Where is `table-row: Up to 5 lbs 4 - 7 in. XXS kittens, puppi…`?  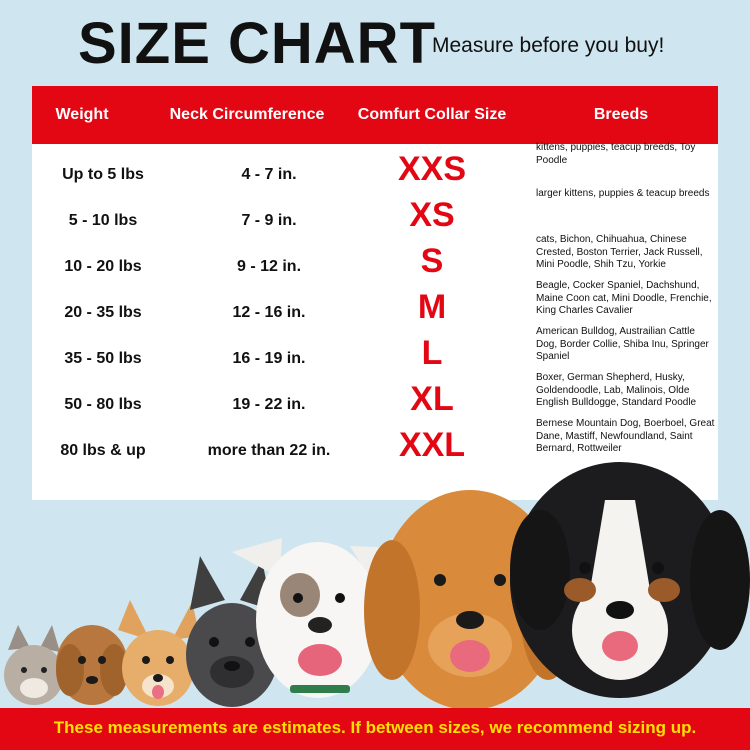 table-row: Up to 5 lbs 4 - 7 in. XXS kittens, puppi… is located at coordinates (375, 170).